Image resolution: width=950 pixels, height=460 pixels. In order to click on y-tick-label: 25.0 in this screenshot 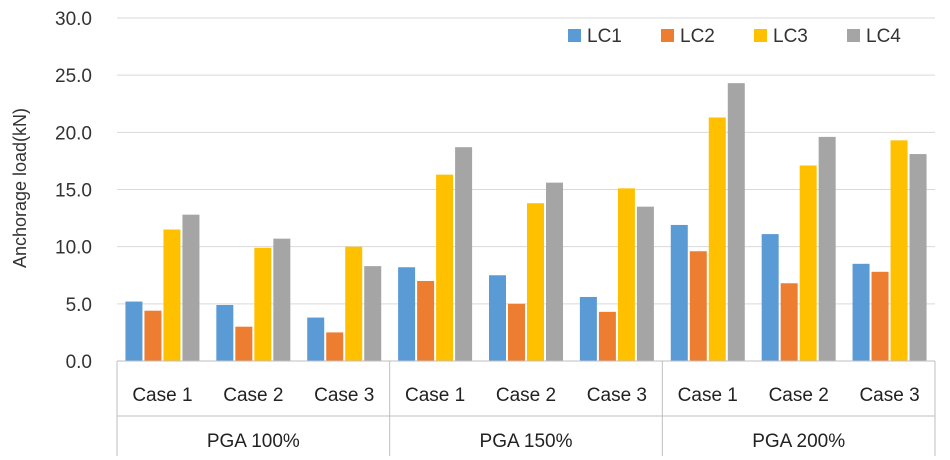, I will do `click(73, 76)`.